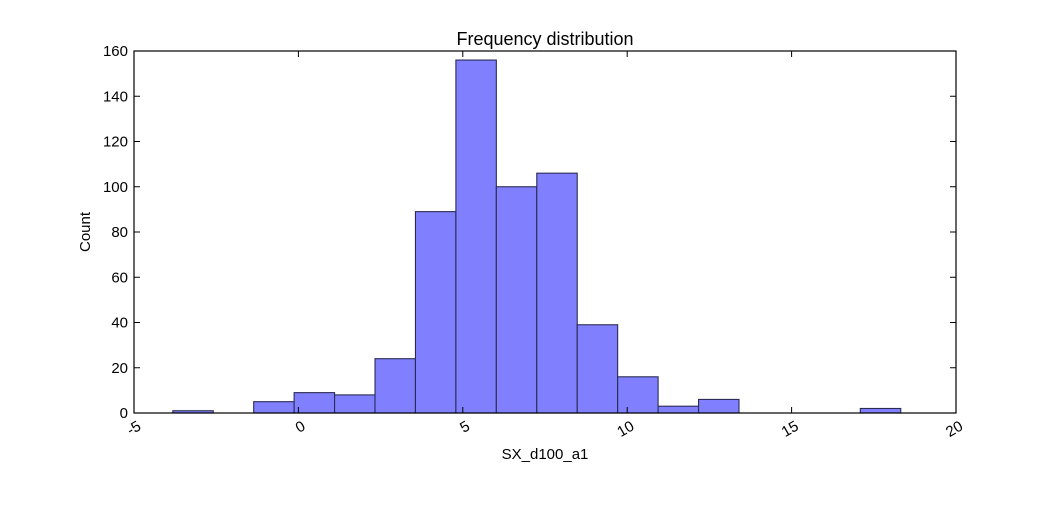 Image resolution: width=1062 pixels, height=516 pixels. I want to click on x-tick-label: 10, so click(625, 429).